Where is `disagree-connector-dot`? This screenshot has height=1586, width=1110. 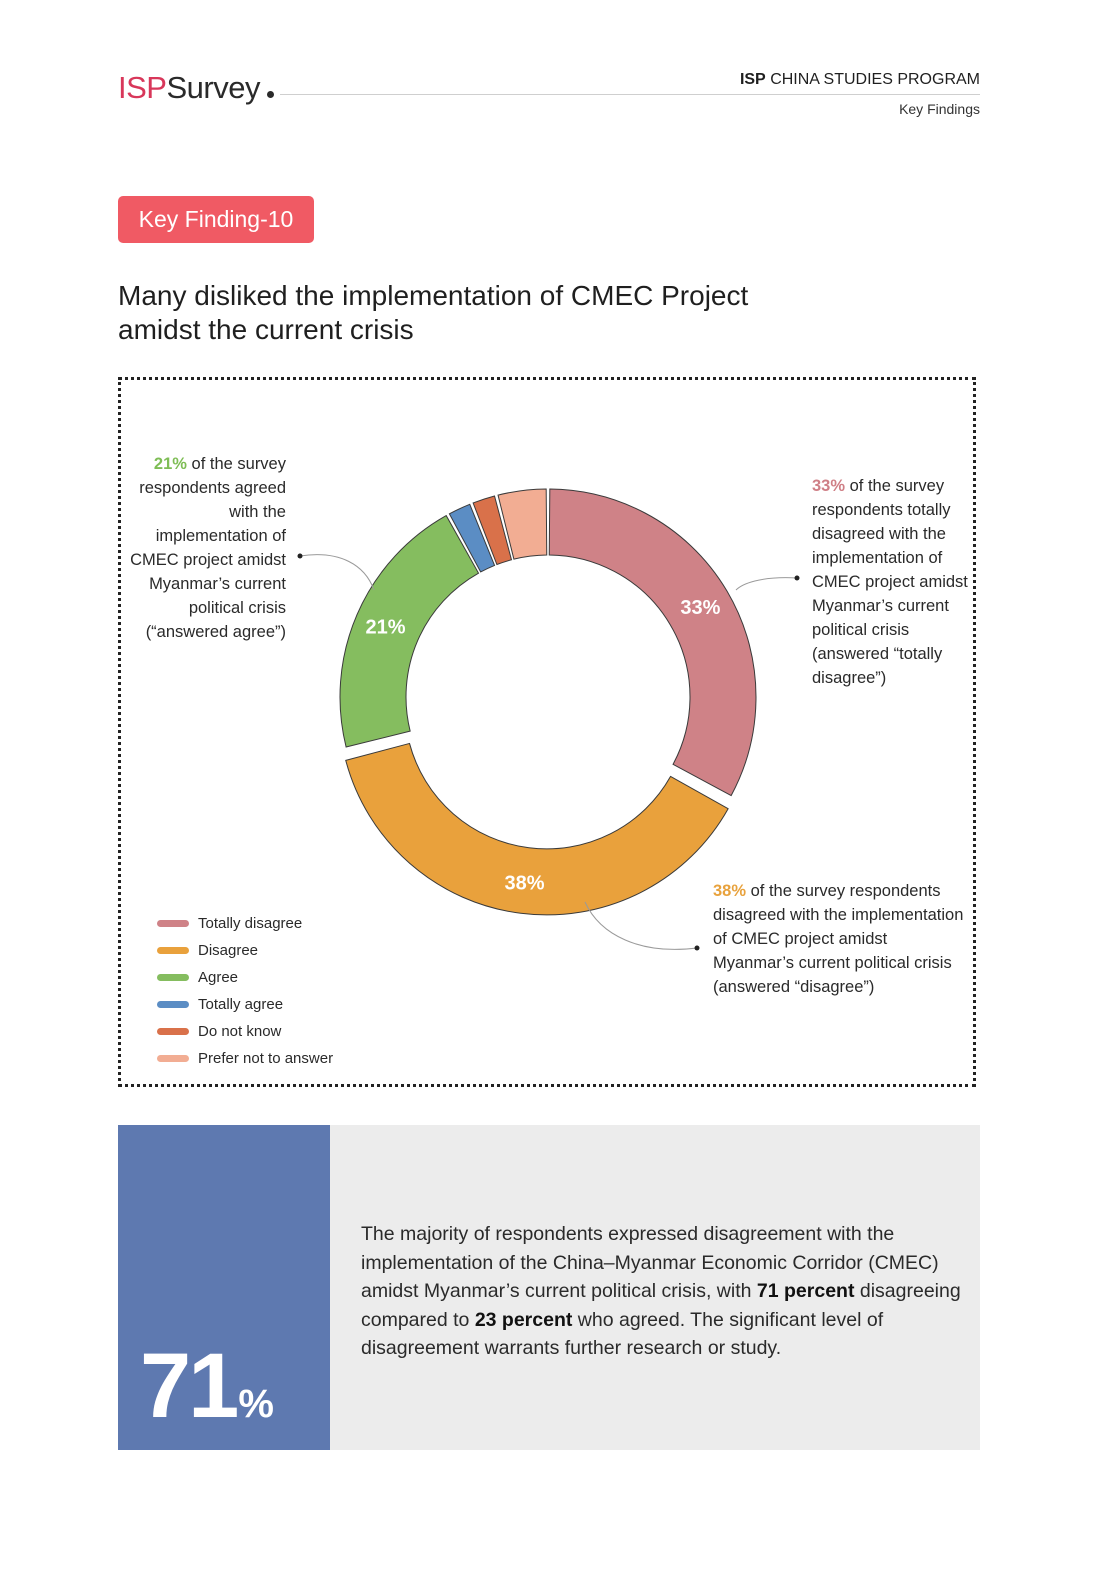 disagree-connector-dot is located at coordinates (697, 948).